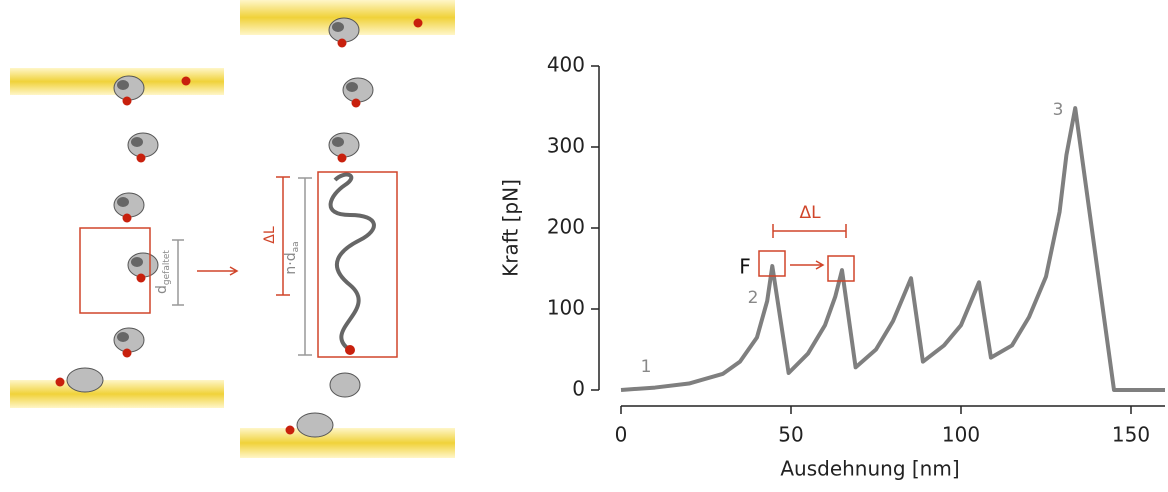  What do you see at coordinates (162, 289) in the screenshot?
I see `label: d` at bounding box center [162, 289].